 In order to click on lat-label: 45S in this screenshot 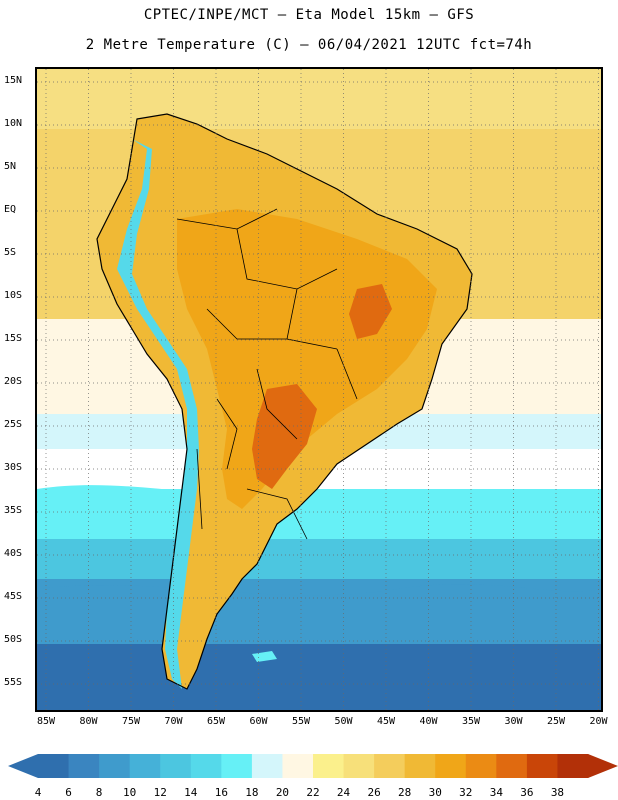, I will do `click(13, 596)`.